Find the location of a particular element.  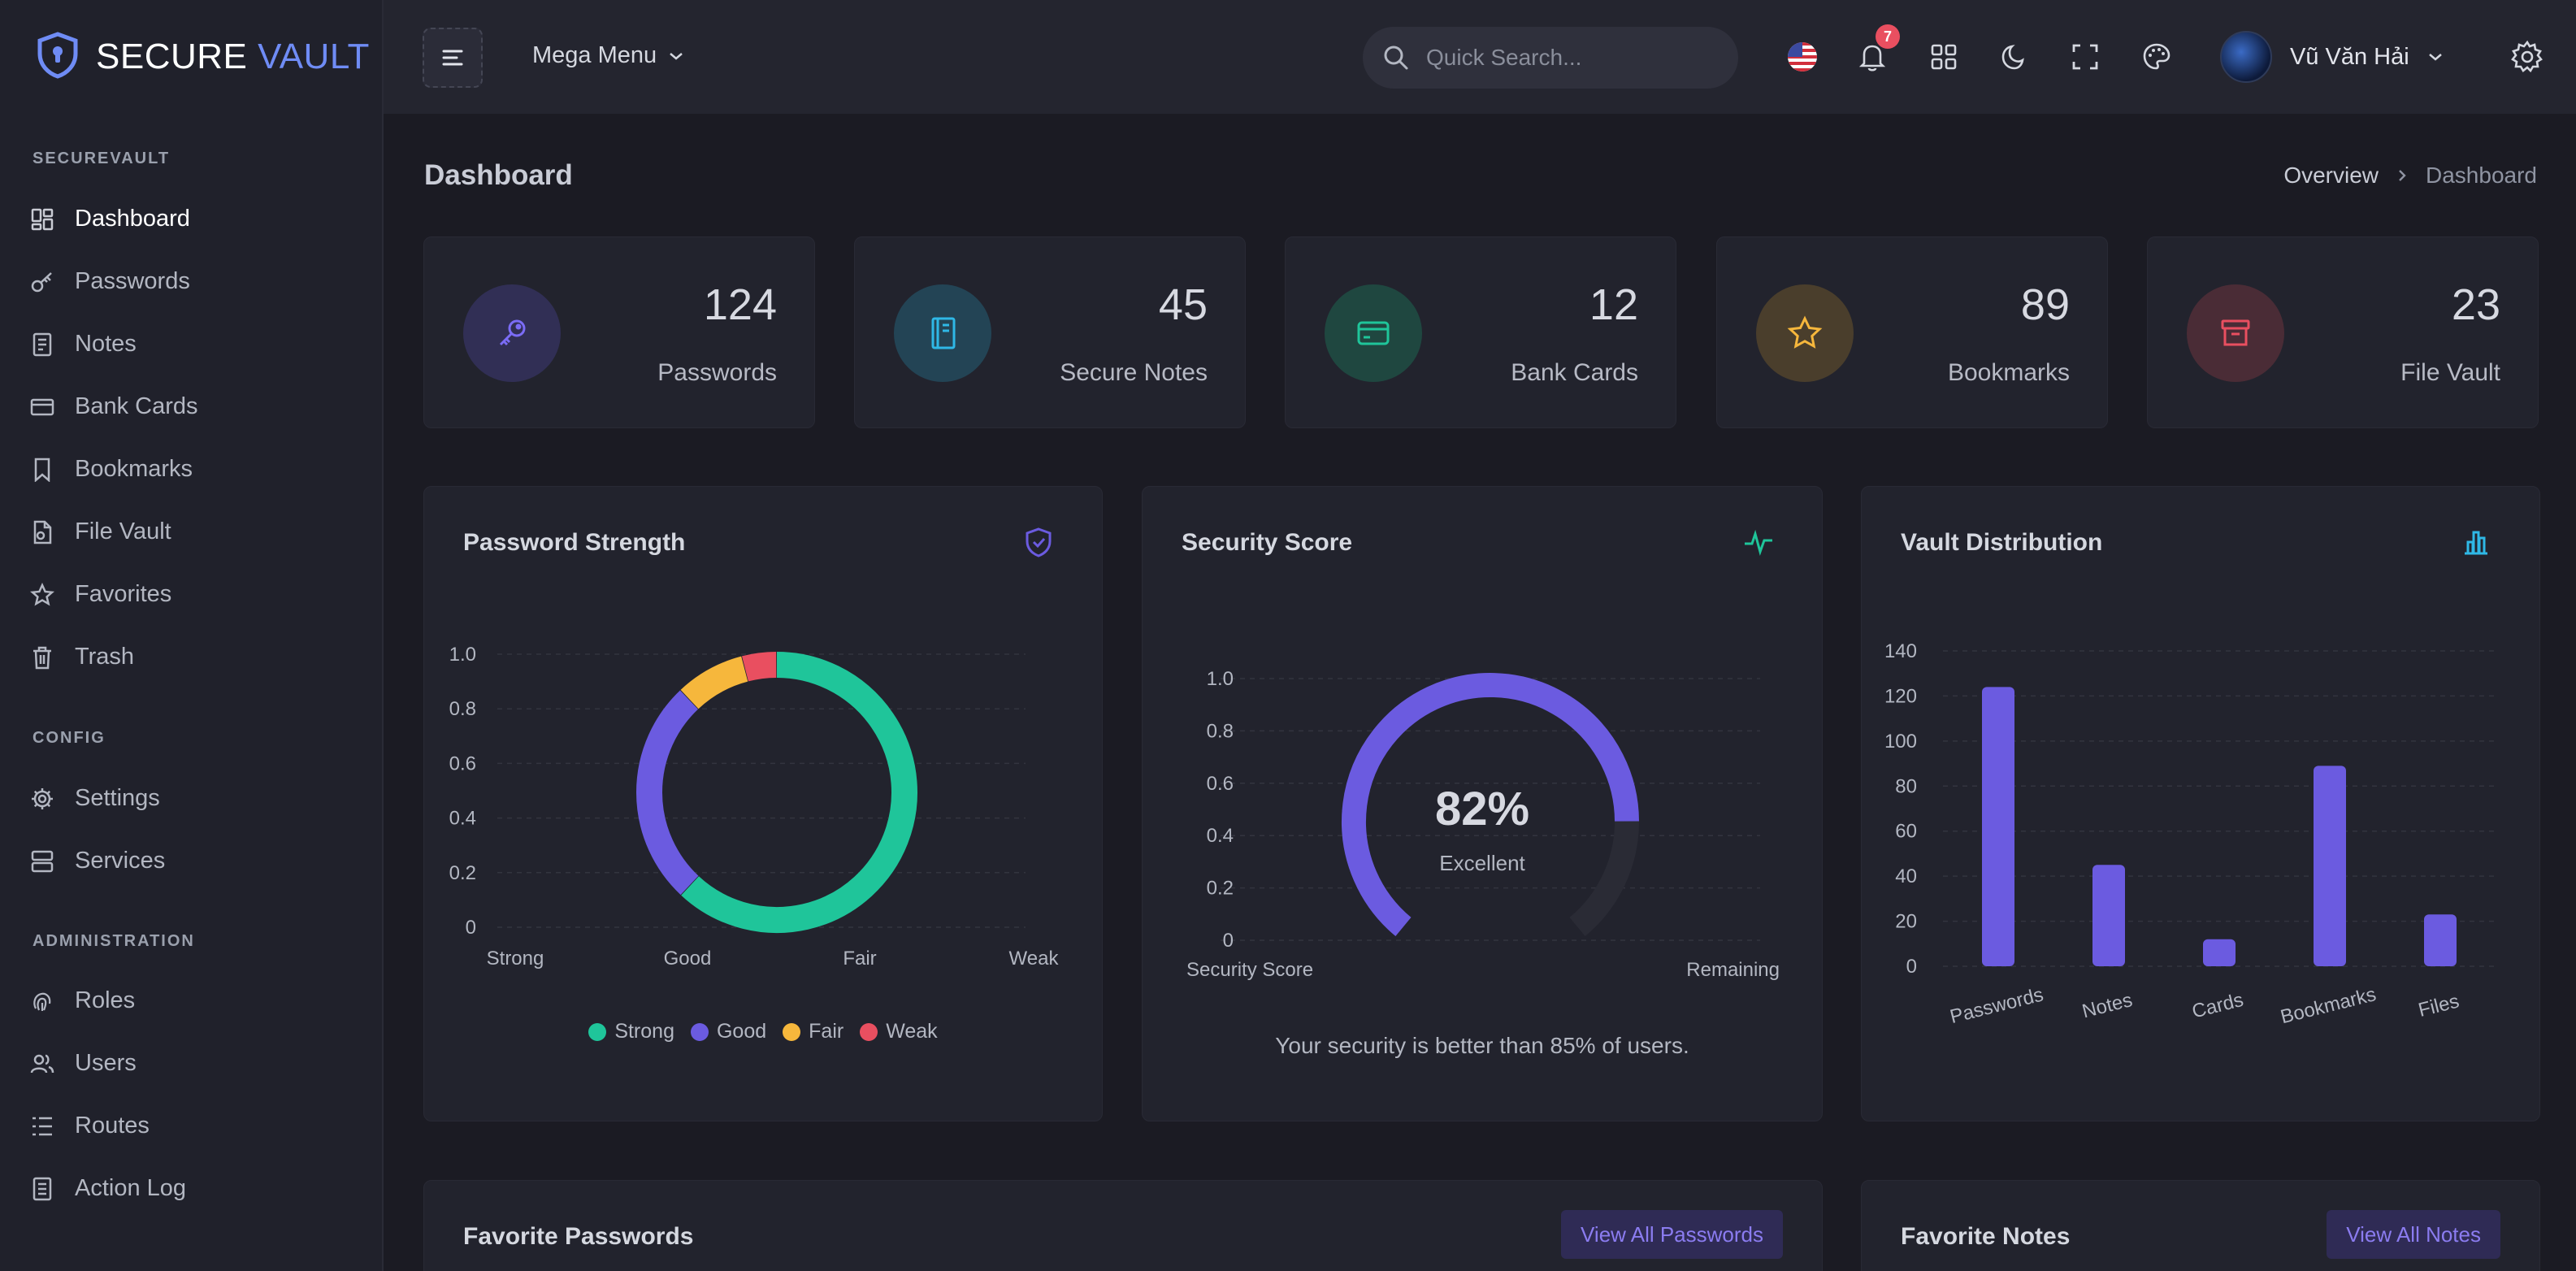

gear-icon is located at coordinates (42, 799).